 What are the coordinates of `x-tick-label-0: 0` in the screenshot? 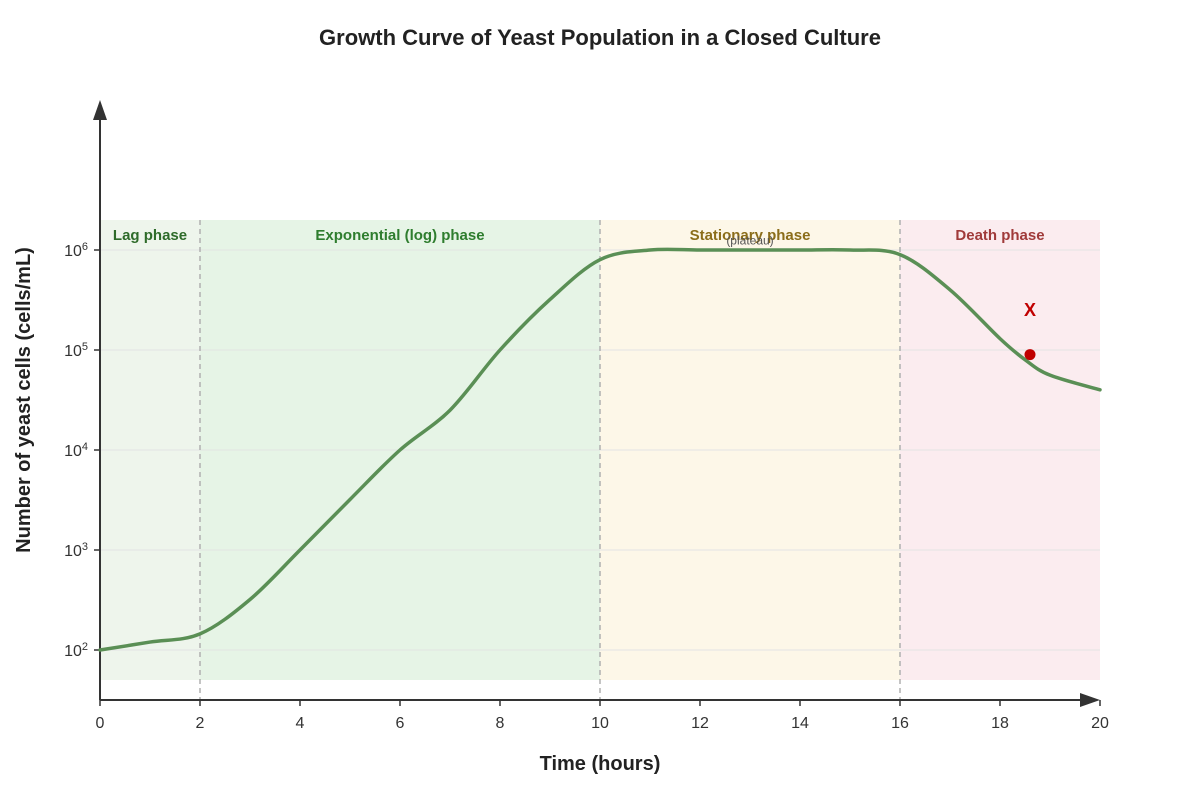 It's located at (100, 723).